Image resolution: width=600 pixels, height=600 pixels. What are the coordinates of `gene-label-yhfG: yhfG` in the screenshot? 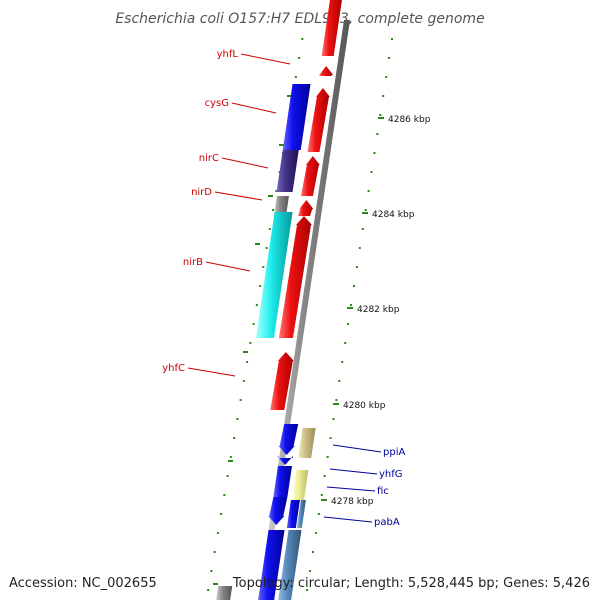 It's located at (391, 474).